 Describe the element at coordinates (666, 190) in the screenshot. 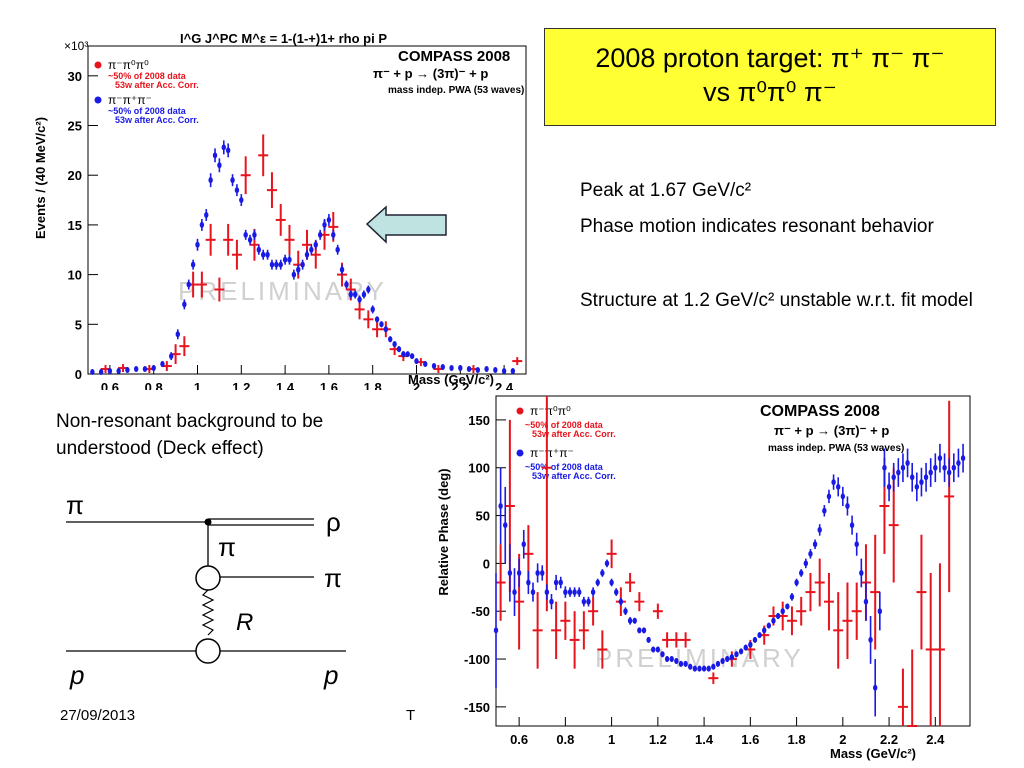

I see `bullet-peak: Peak at 1.67 GeV/c²` at that location.